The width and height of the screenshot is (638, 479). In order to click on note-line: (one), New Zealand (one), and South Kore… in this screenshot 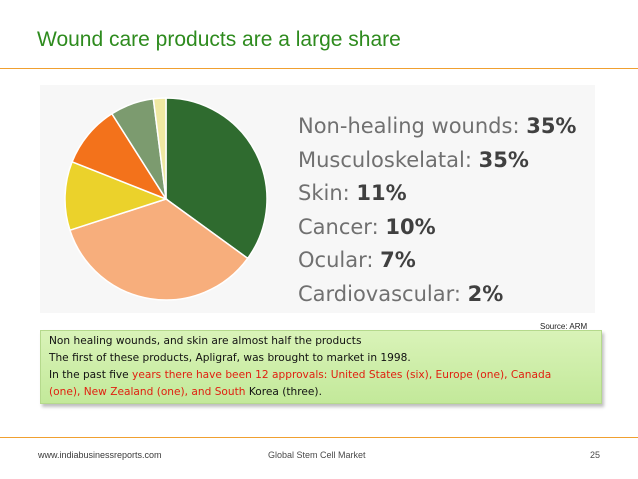, I will do `click(321, 392)`.